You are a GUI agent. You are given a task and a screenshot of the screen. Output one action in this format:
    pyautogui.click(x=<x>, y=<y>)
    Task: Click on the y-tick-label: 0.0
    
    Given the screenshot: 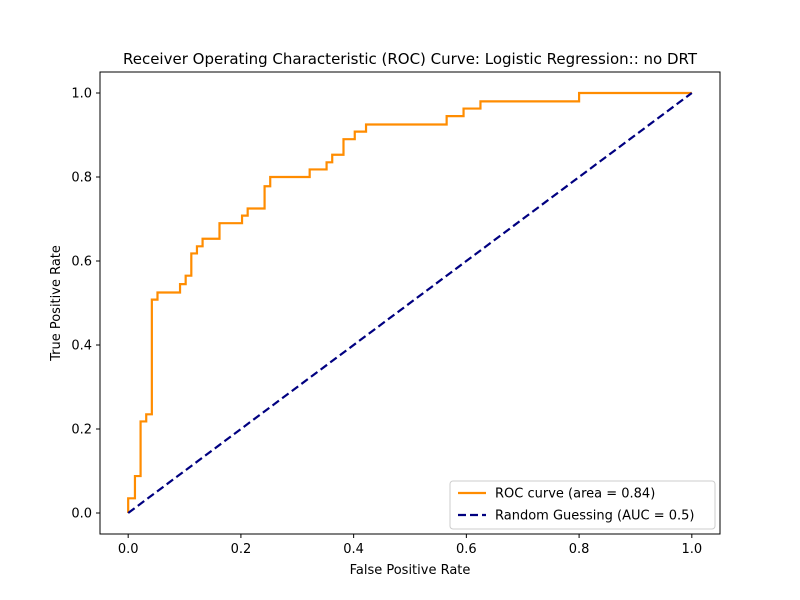 What is the action you would take?
    pyautogui.click(x=81, y=514)
    